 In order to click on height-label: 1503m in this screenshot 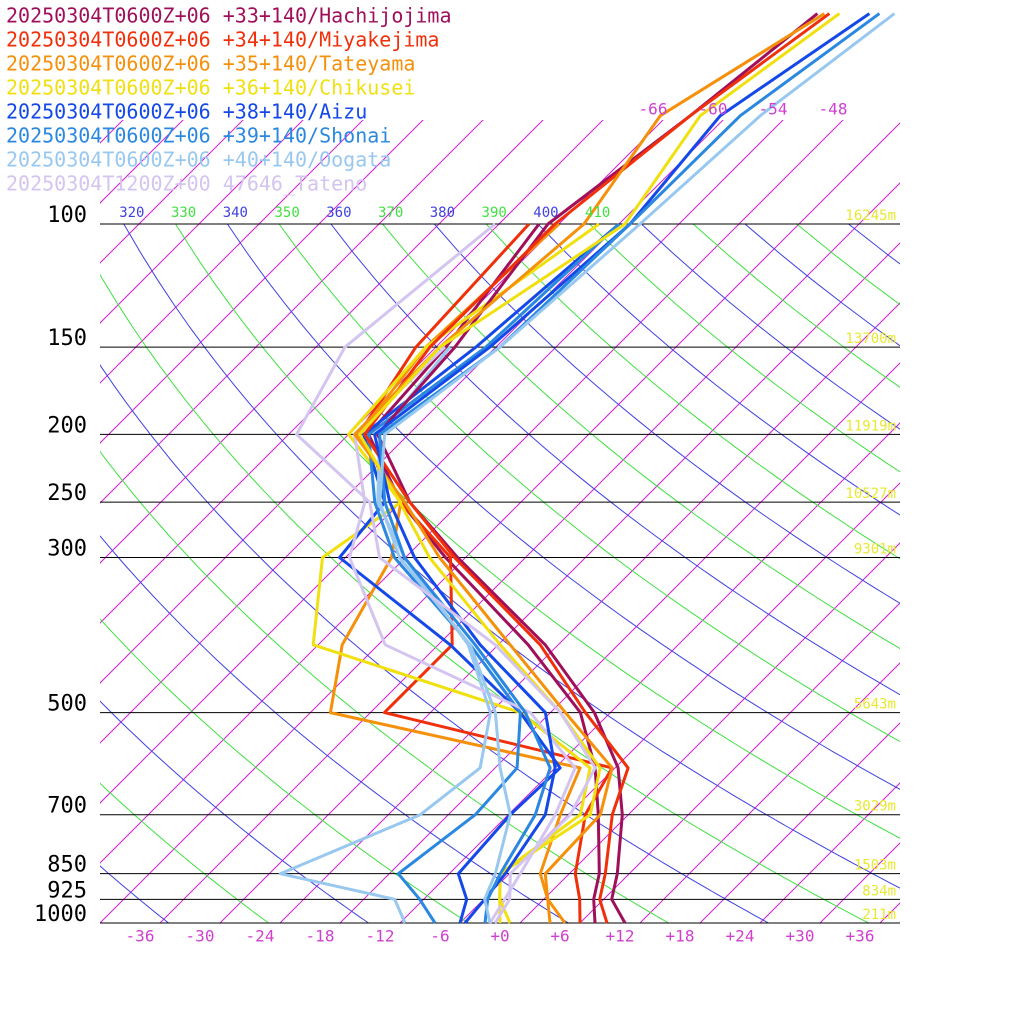, I will do `click(875, 866)`.